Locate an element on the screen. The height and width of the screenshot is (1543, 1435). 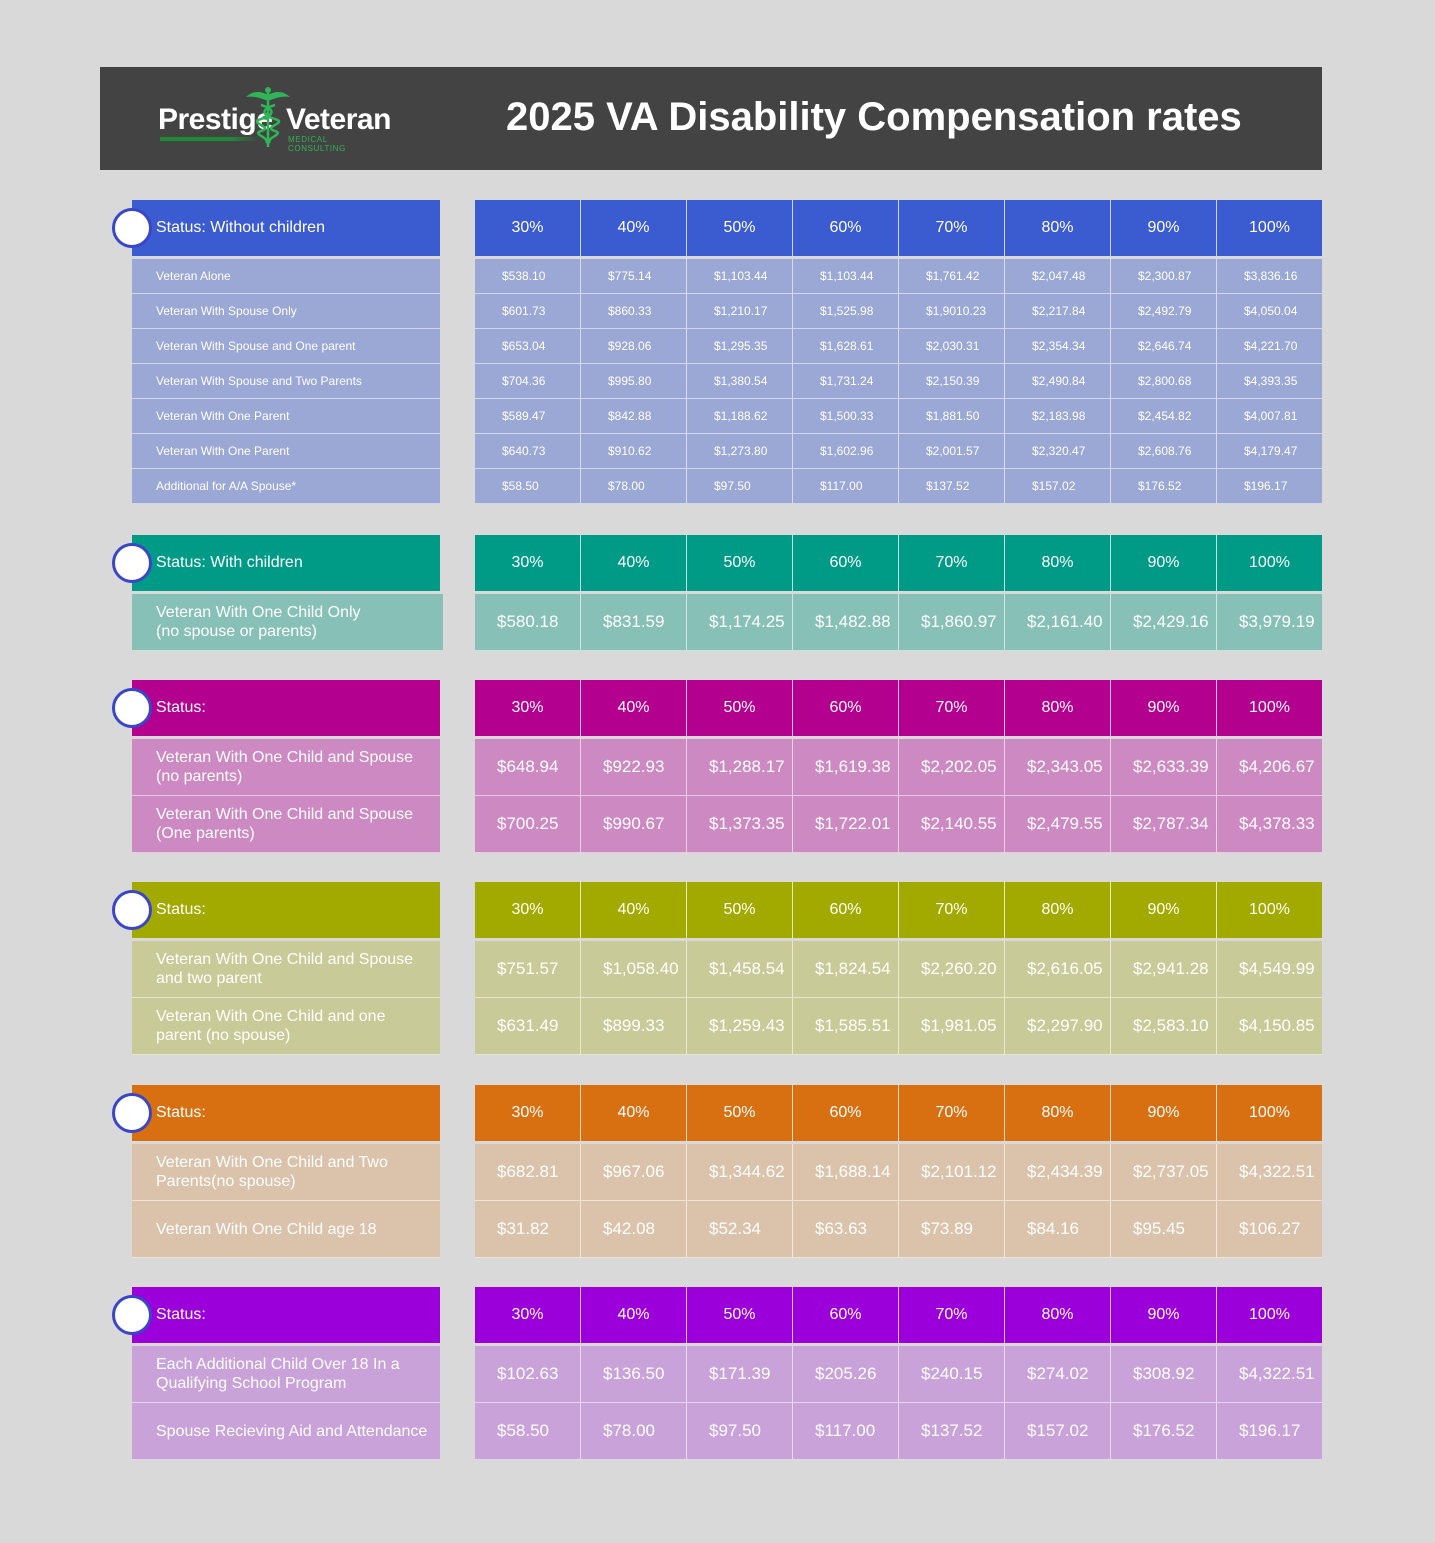
rate-cell: $682.81 is located at coordinates (528, 1172).